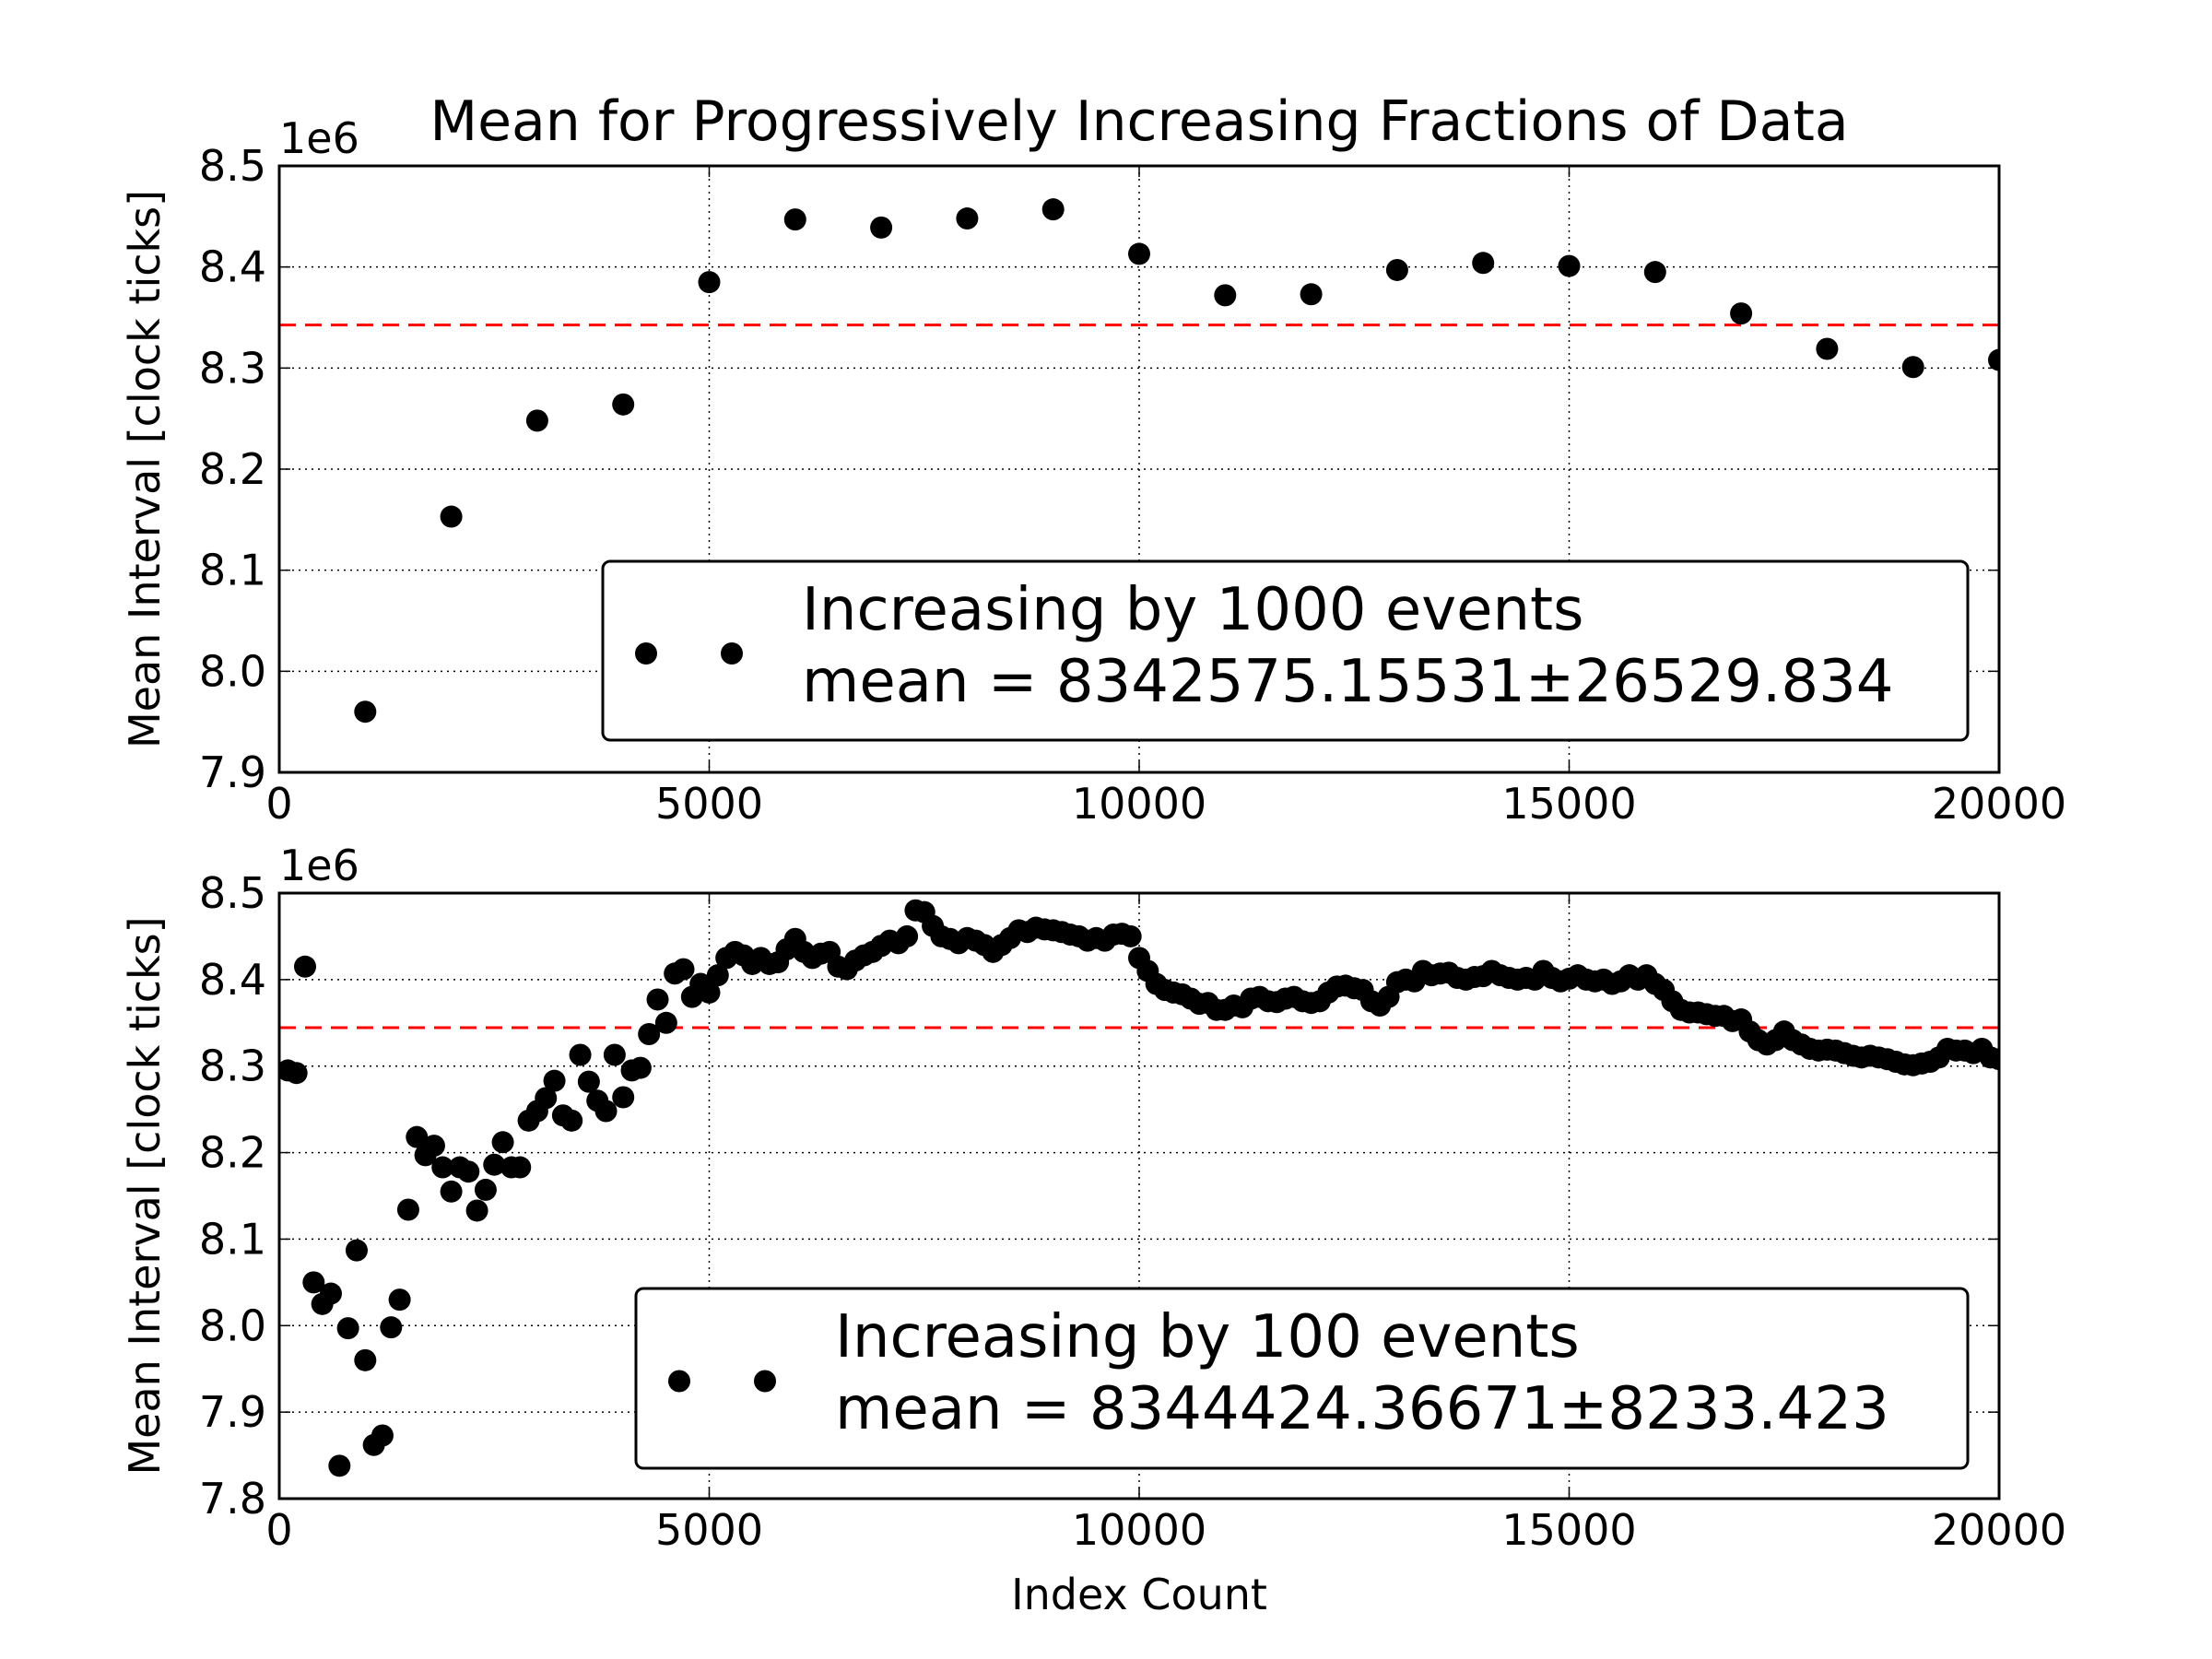  I want to click on x-axis-label: Index Count, so click(1139, 1594).